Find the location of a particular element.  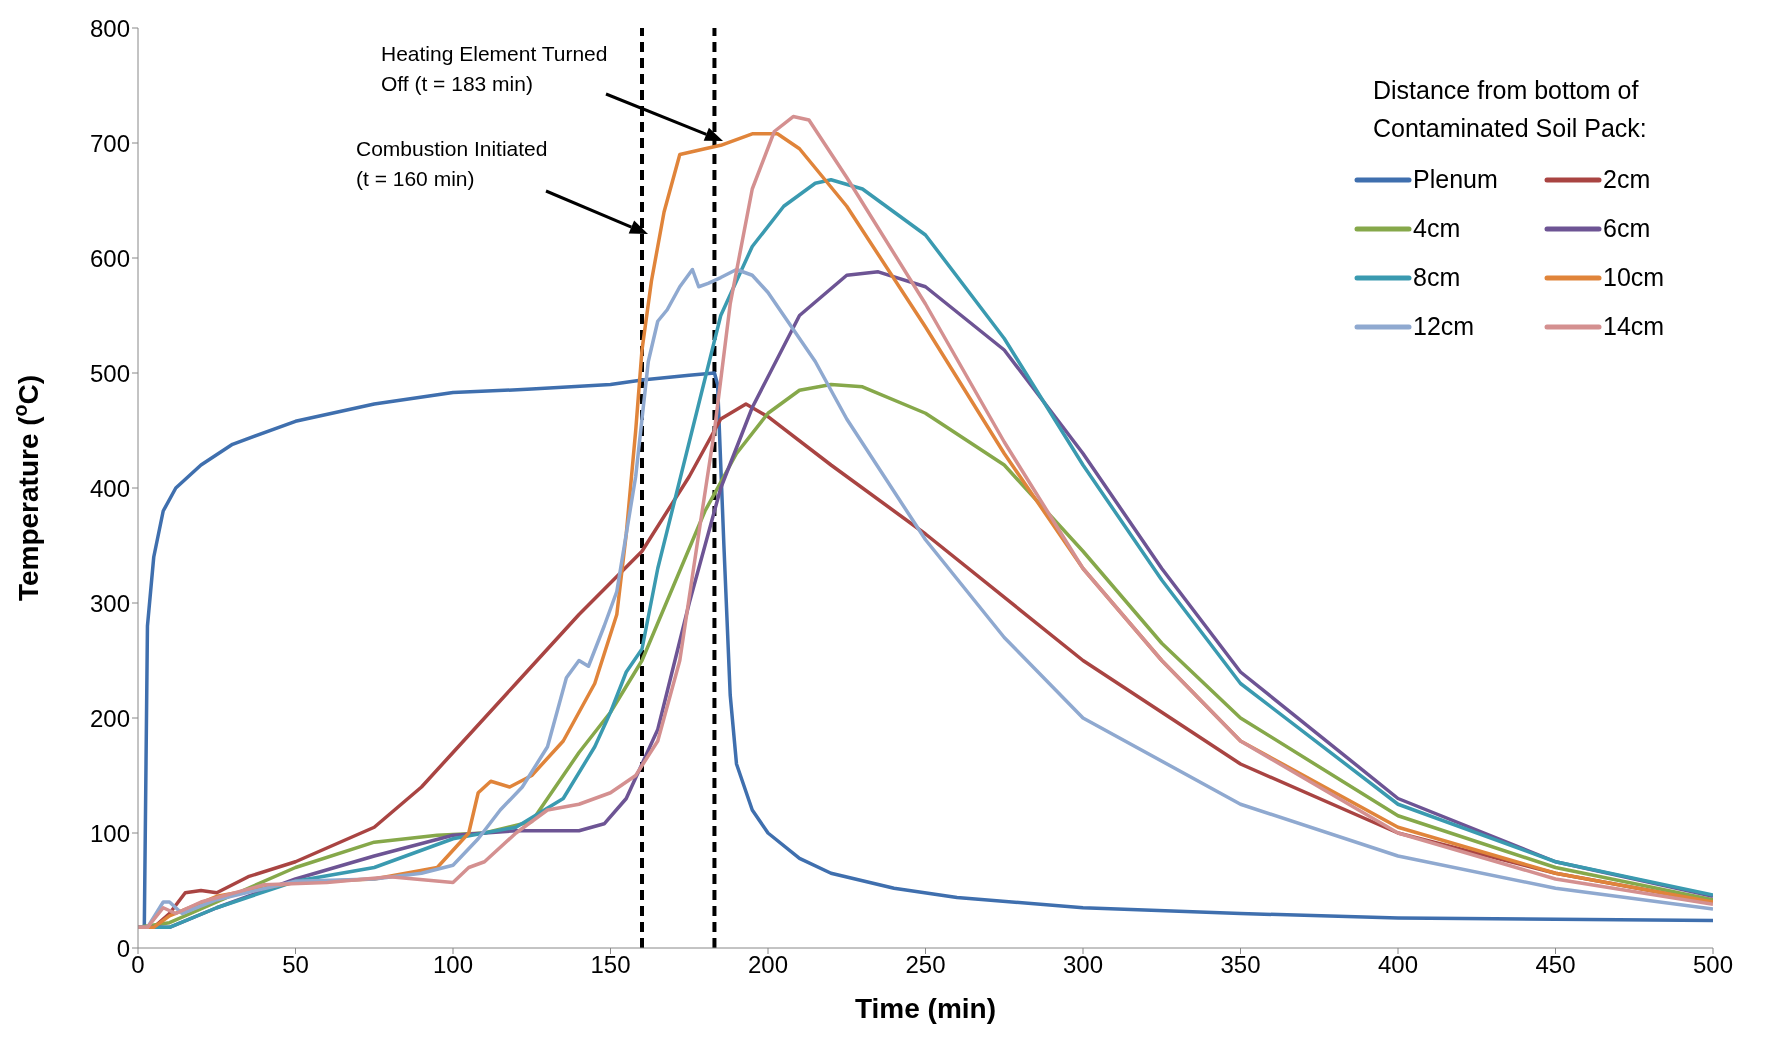

x-tick-label: 200 is located at coordinates (768, 965).